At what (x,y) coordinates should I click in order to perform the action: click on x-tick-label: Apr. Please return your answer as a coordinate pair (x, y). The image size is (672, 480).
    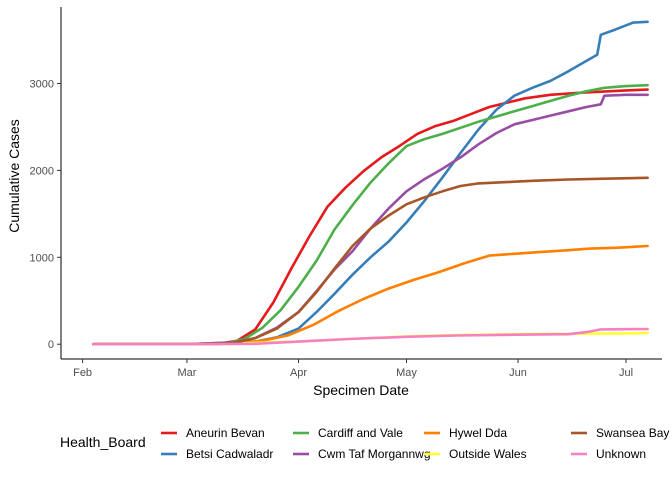
    Looking at the image, I should click on (298, 373).